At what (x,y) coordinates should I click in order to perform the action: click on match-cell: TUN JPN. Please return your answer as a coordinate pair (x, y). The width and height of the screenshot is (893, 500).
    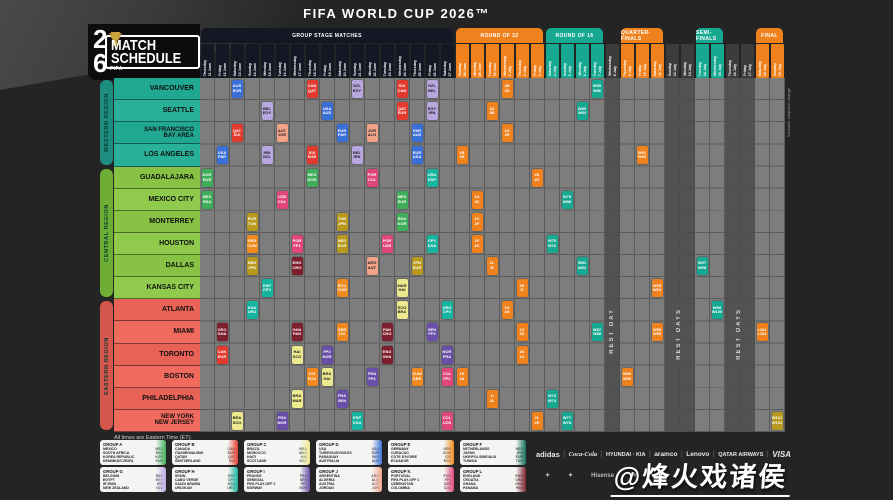
    Looking at the image, I should click on (342, 221).